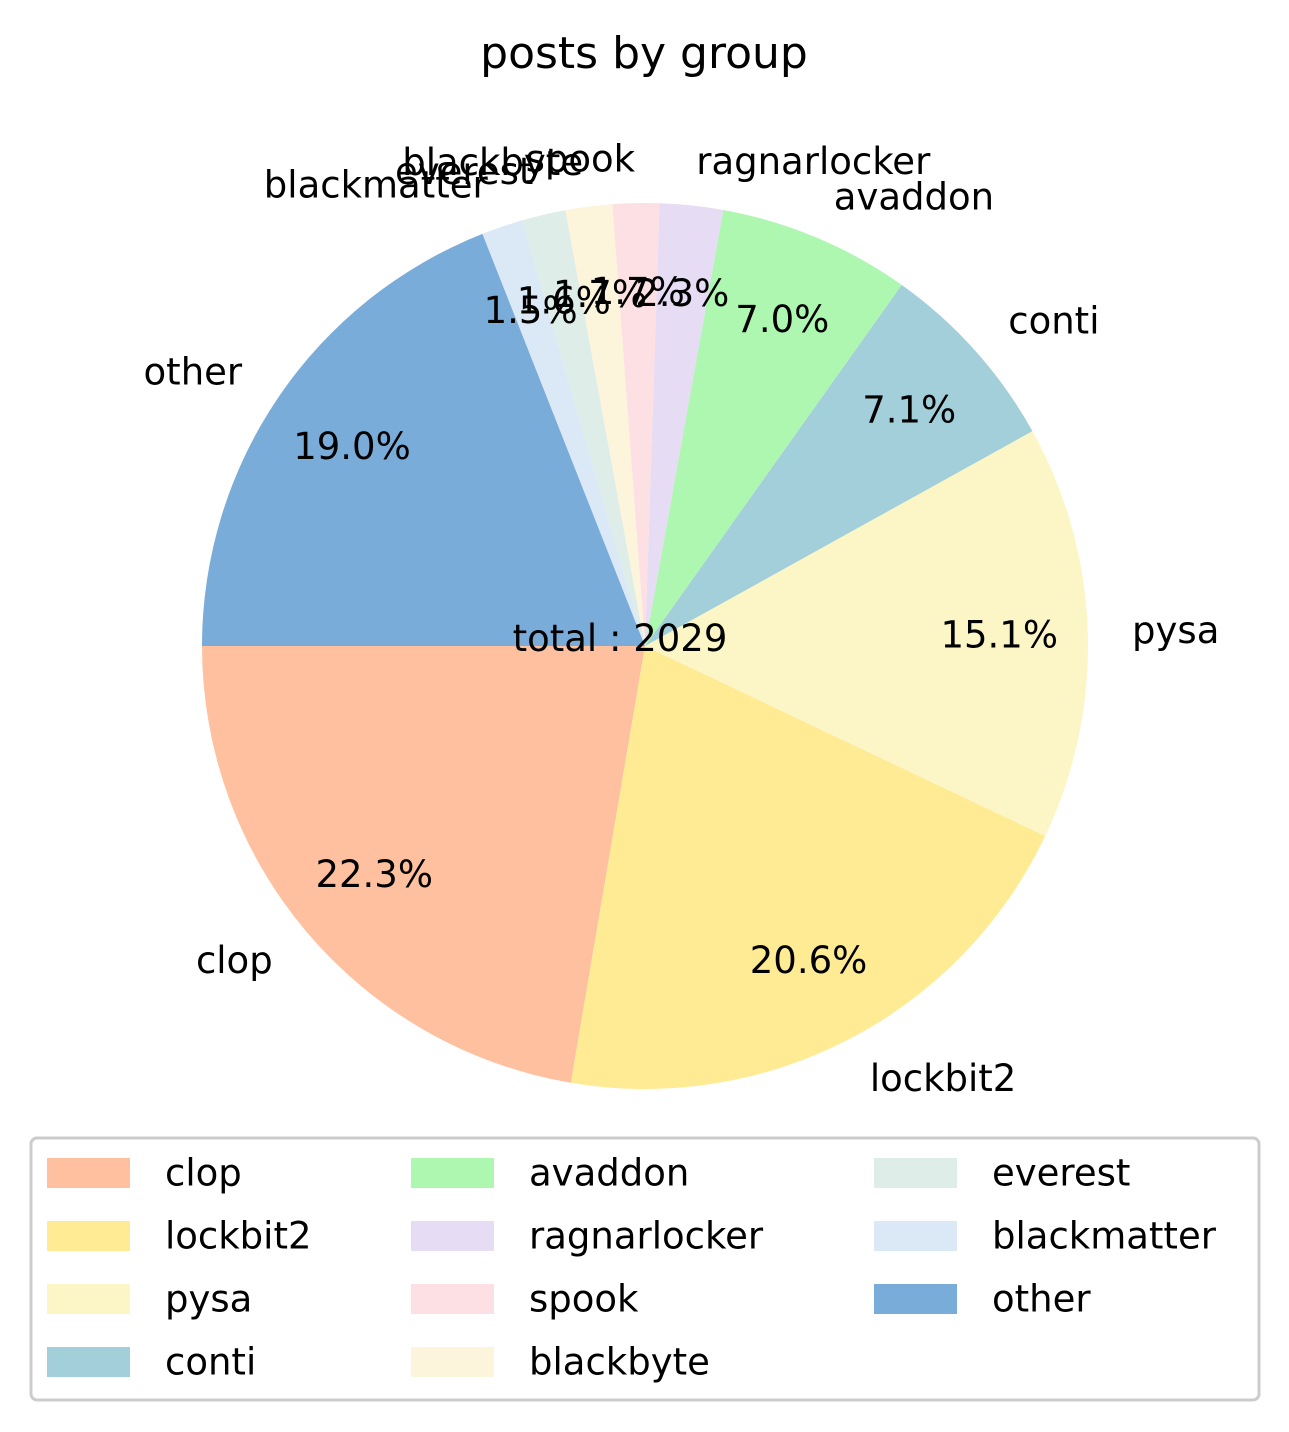 The image size is (1289, 1432). I want to click on legend-swatch-clop, so click(88, 1173).